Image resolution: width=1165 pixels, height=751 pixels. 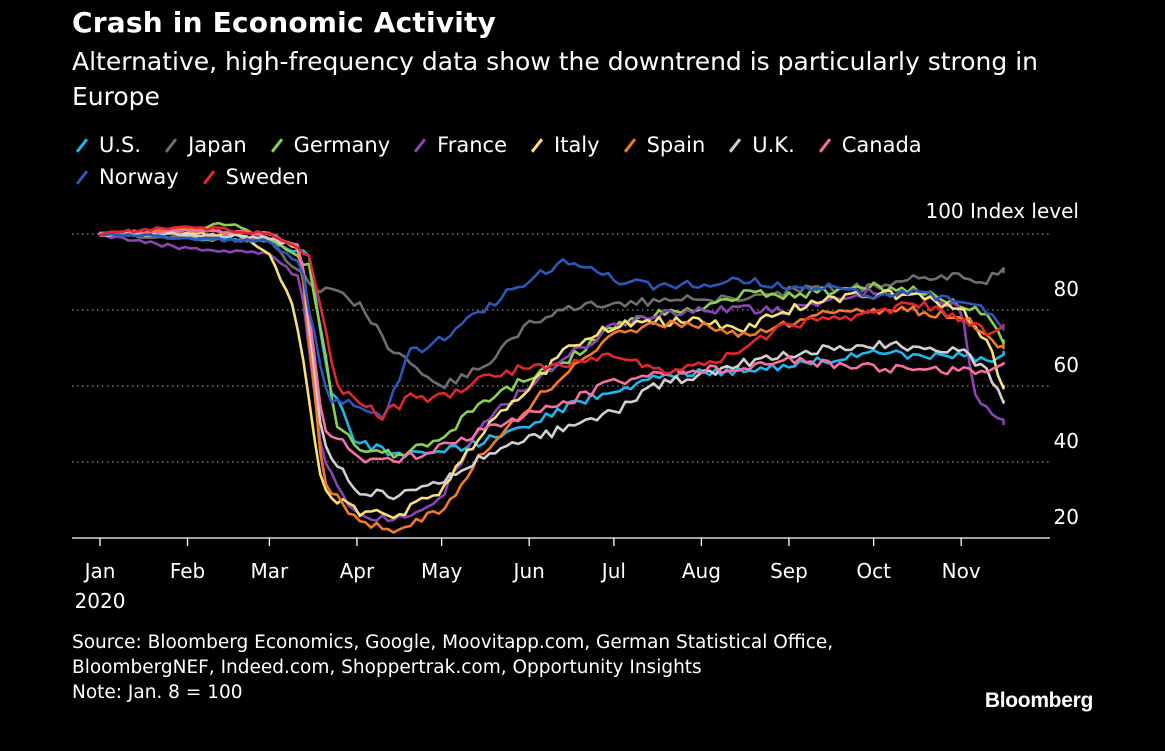 I want to click on x-tick-label: Aug, so click(x=701, y=571).